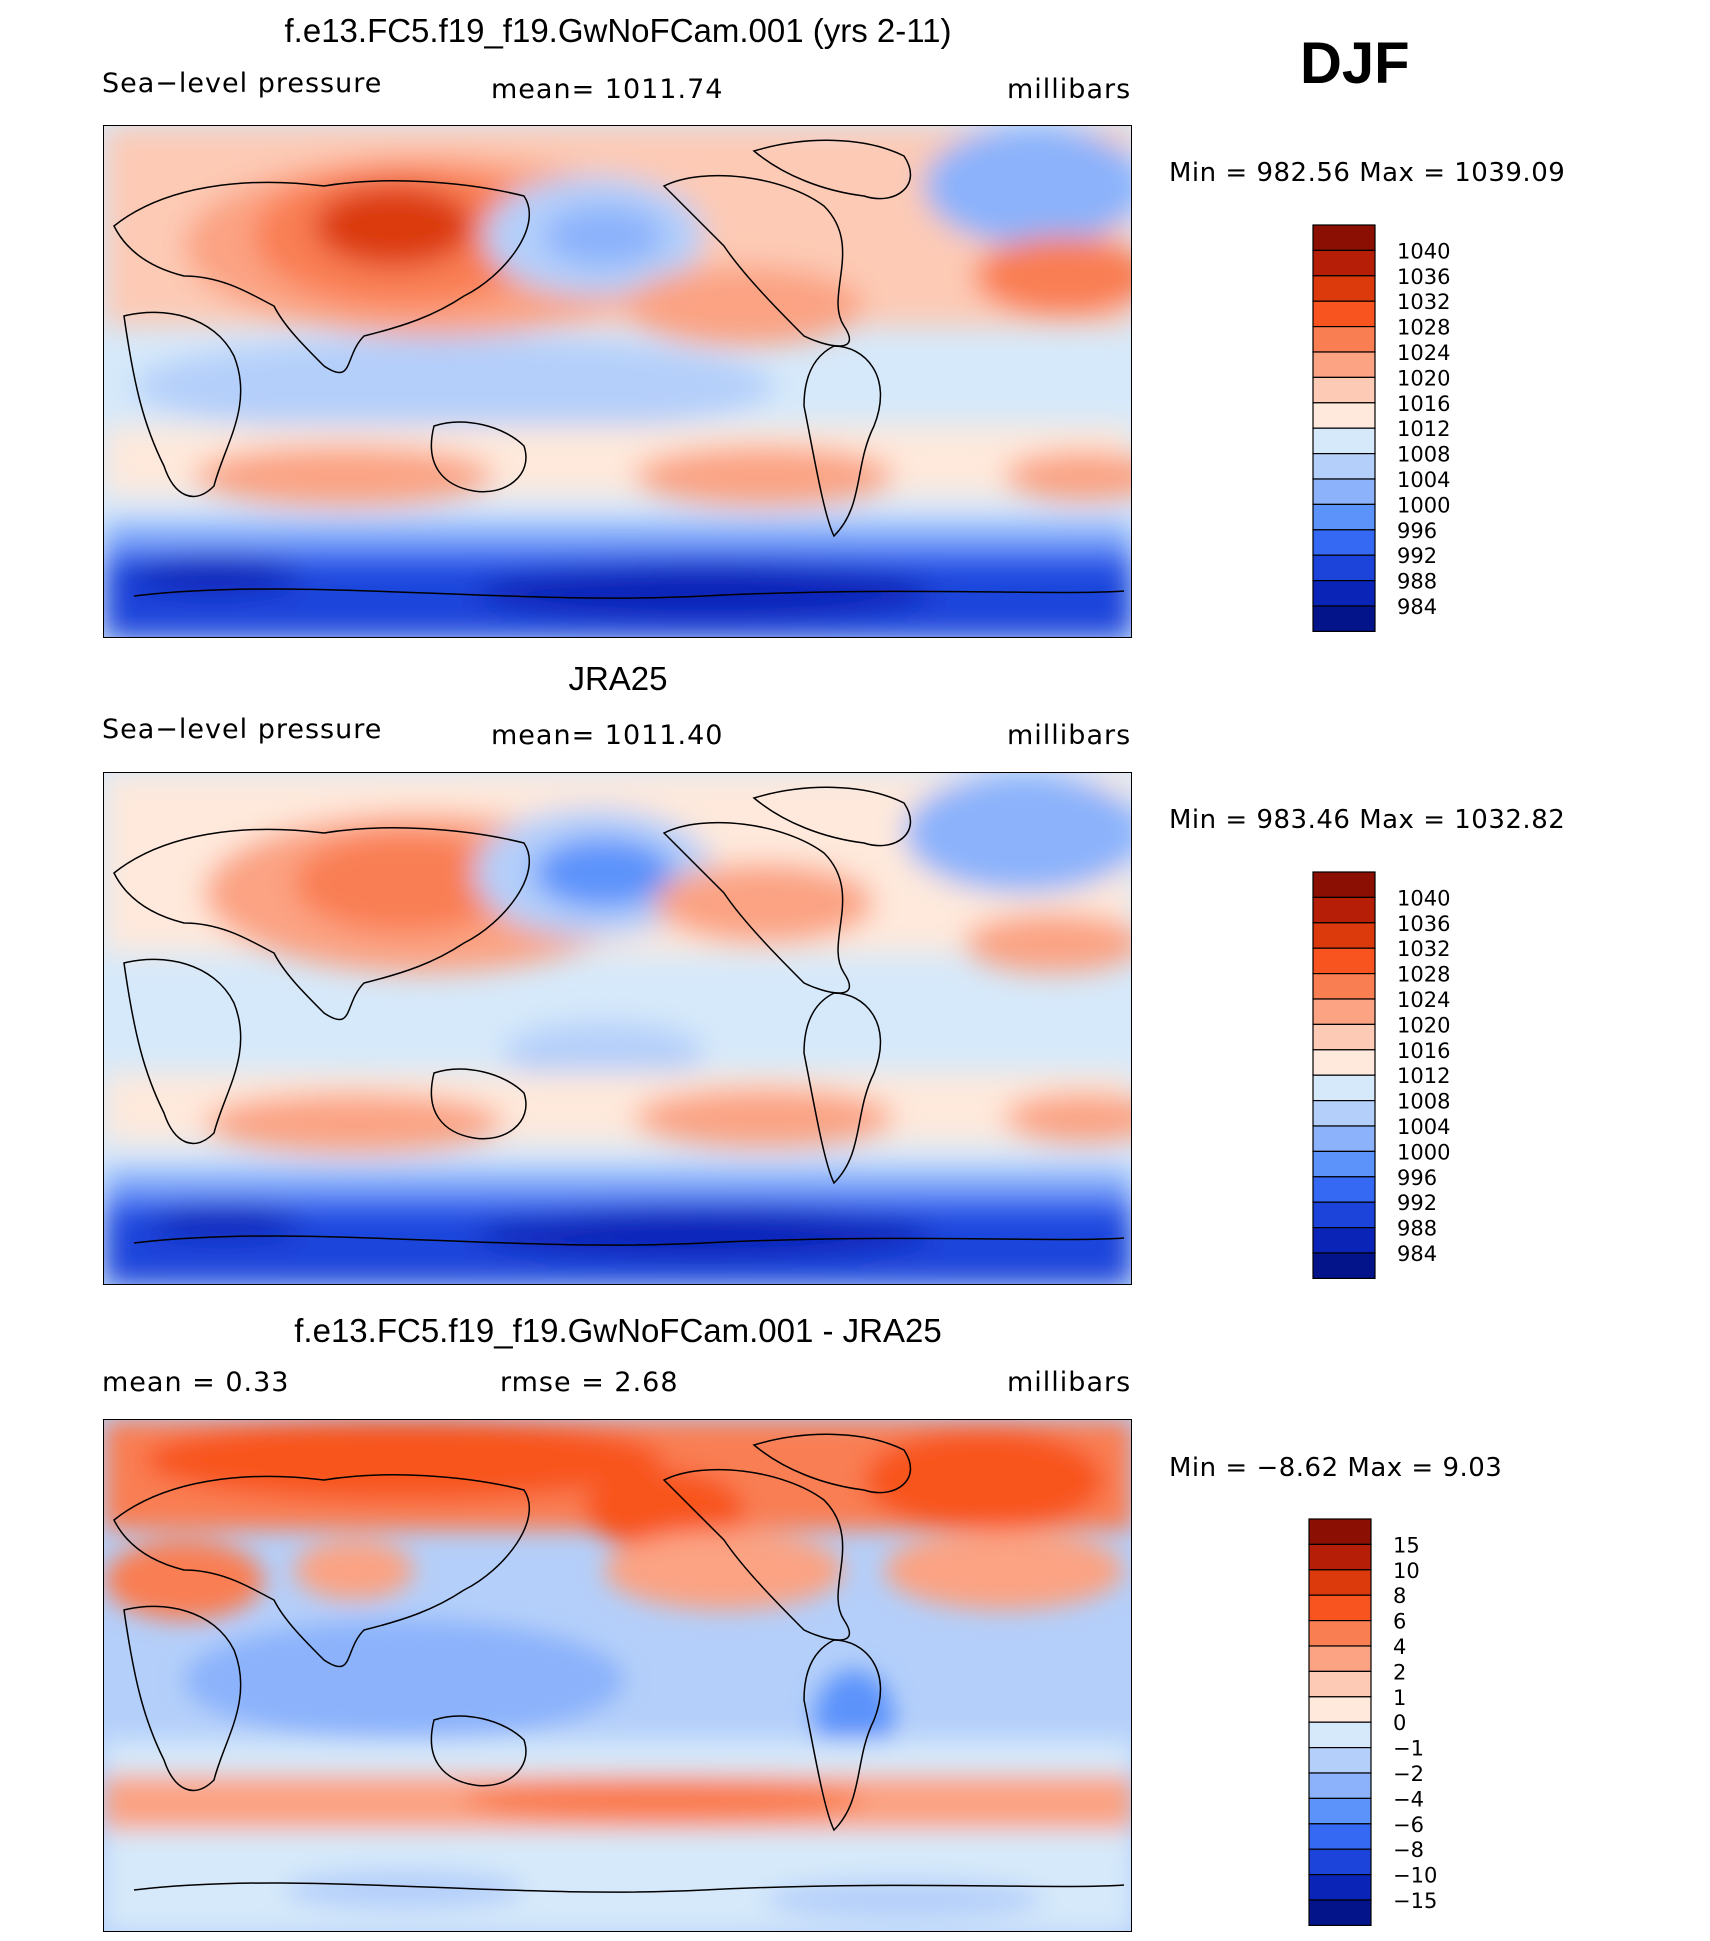  What do you see at coordinates (1399, 1647) in the screenshot?
I see `colorbar-tick-label: 4` at bounding box center [1399, 1647].